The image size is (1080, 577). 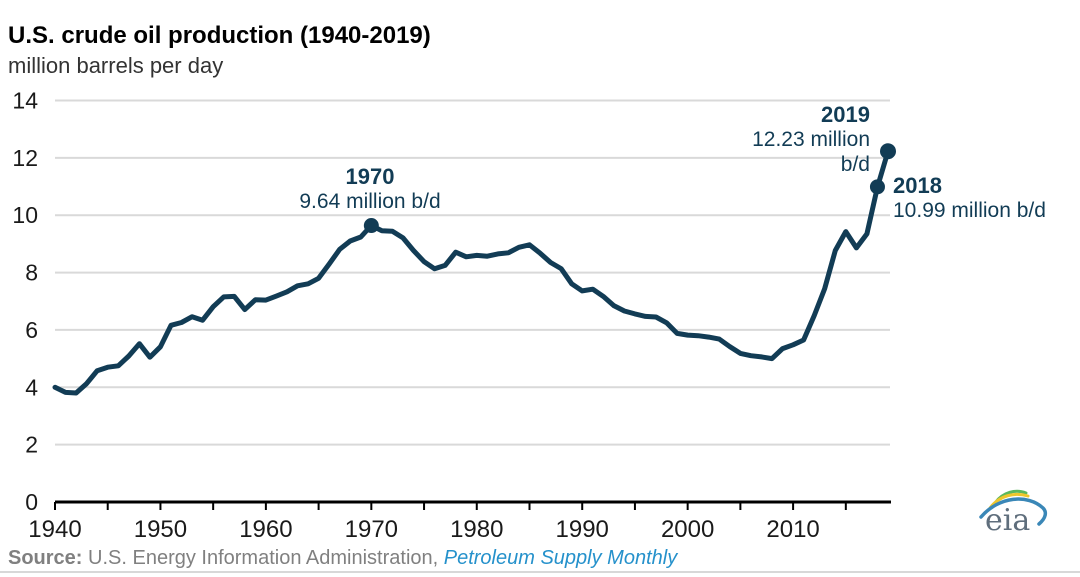 I want to click on source-label: Source:, so click(x=45, y=558).